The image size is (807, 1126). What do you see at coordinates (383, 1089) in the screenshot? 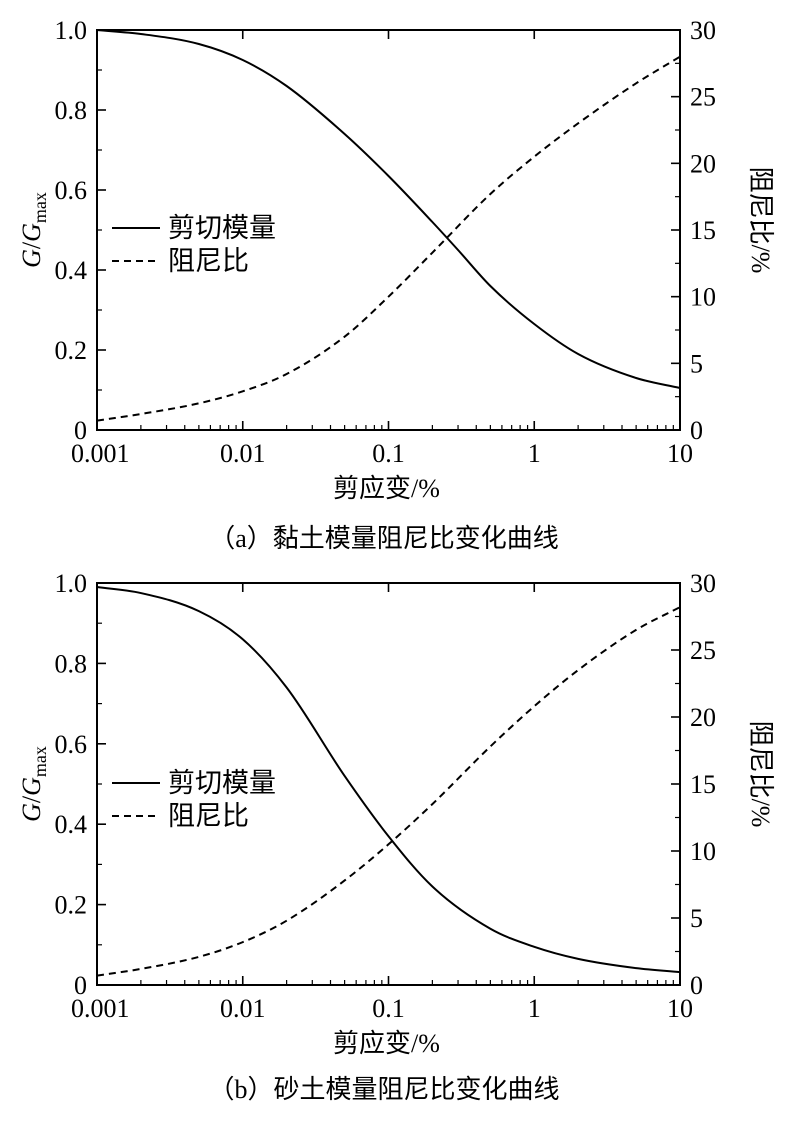
I see `chart-caption: （b）砂土模量阻尼比变化曲线` at bounding box center [383, 1089].